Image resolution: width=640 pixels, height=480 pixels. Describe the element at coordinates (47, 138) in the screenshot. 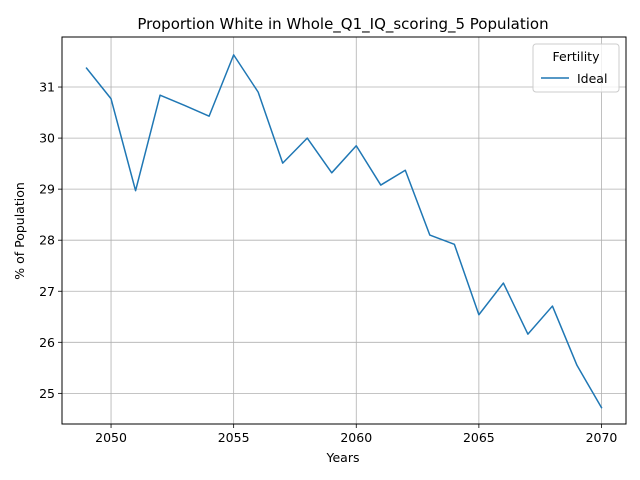

I see `y-tick-label: 30` at that location.